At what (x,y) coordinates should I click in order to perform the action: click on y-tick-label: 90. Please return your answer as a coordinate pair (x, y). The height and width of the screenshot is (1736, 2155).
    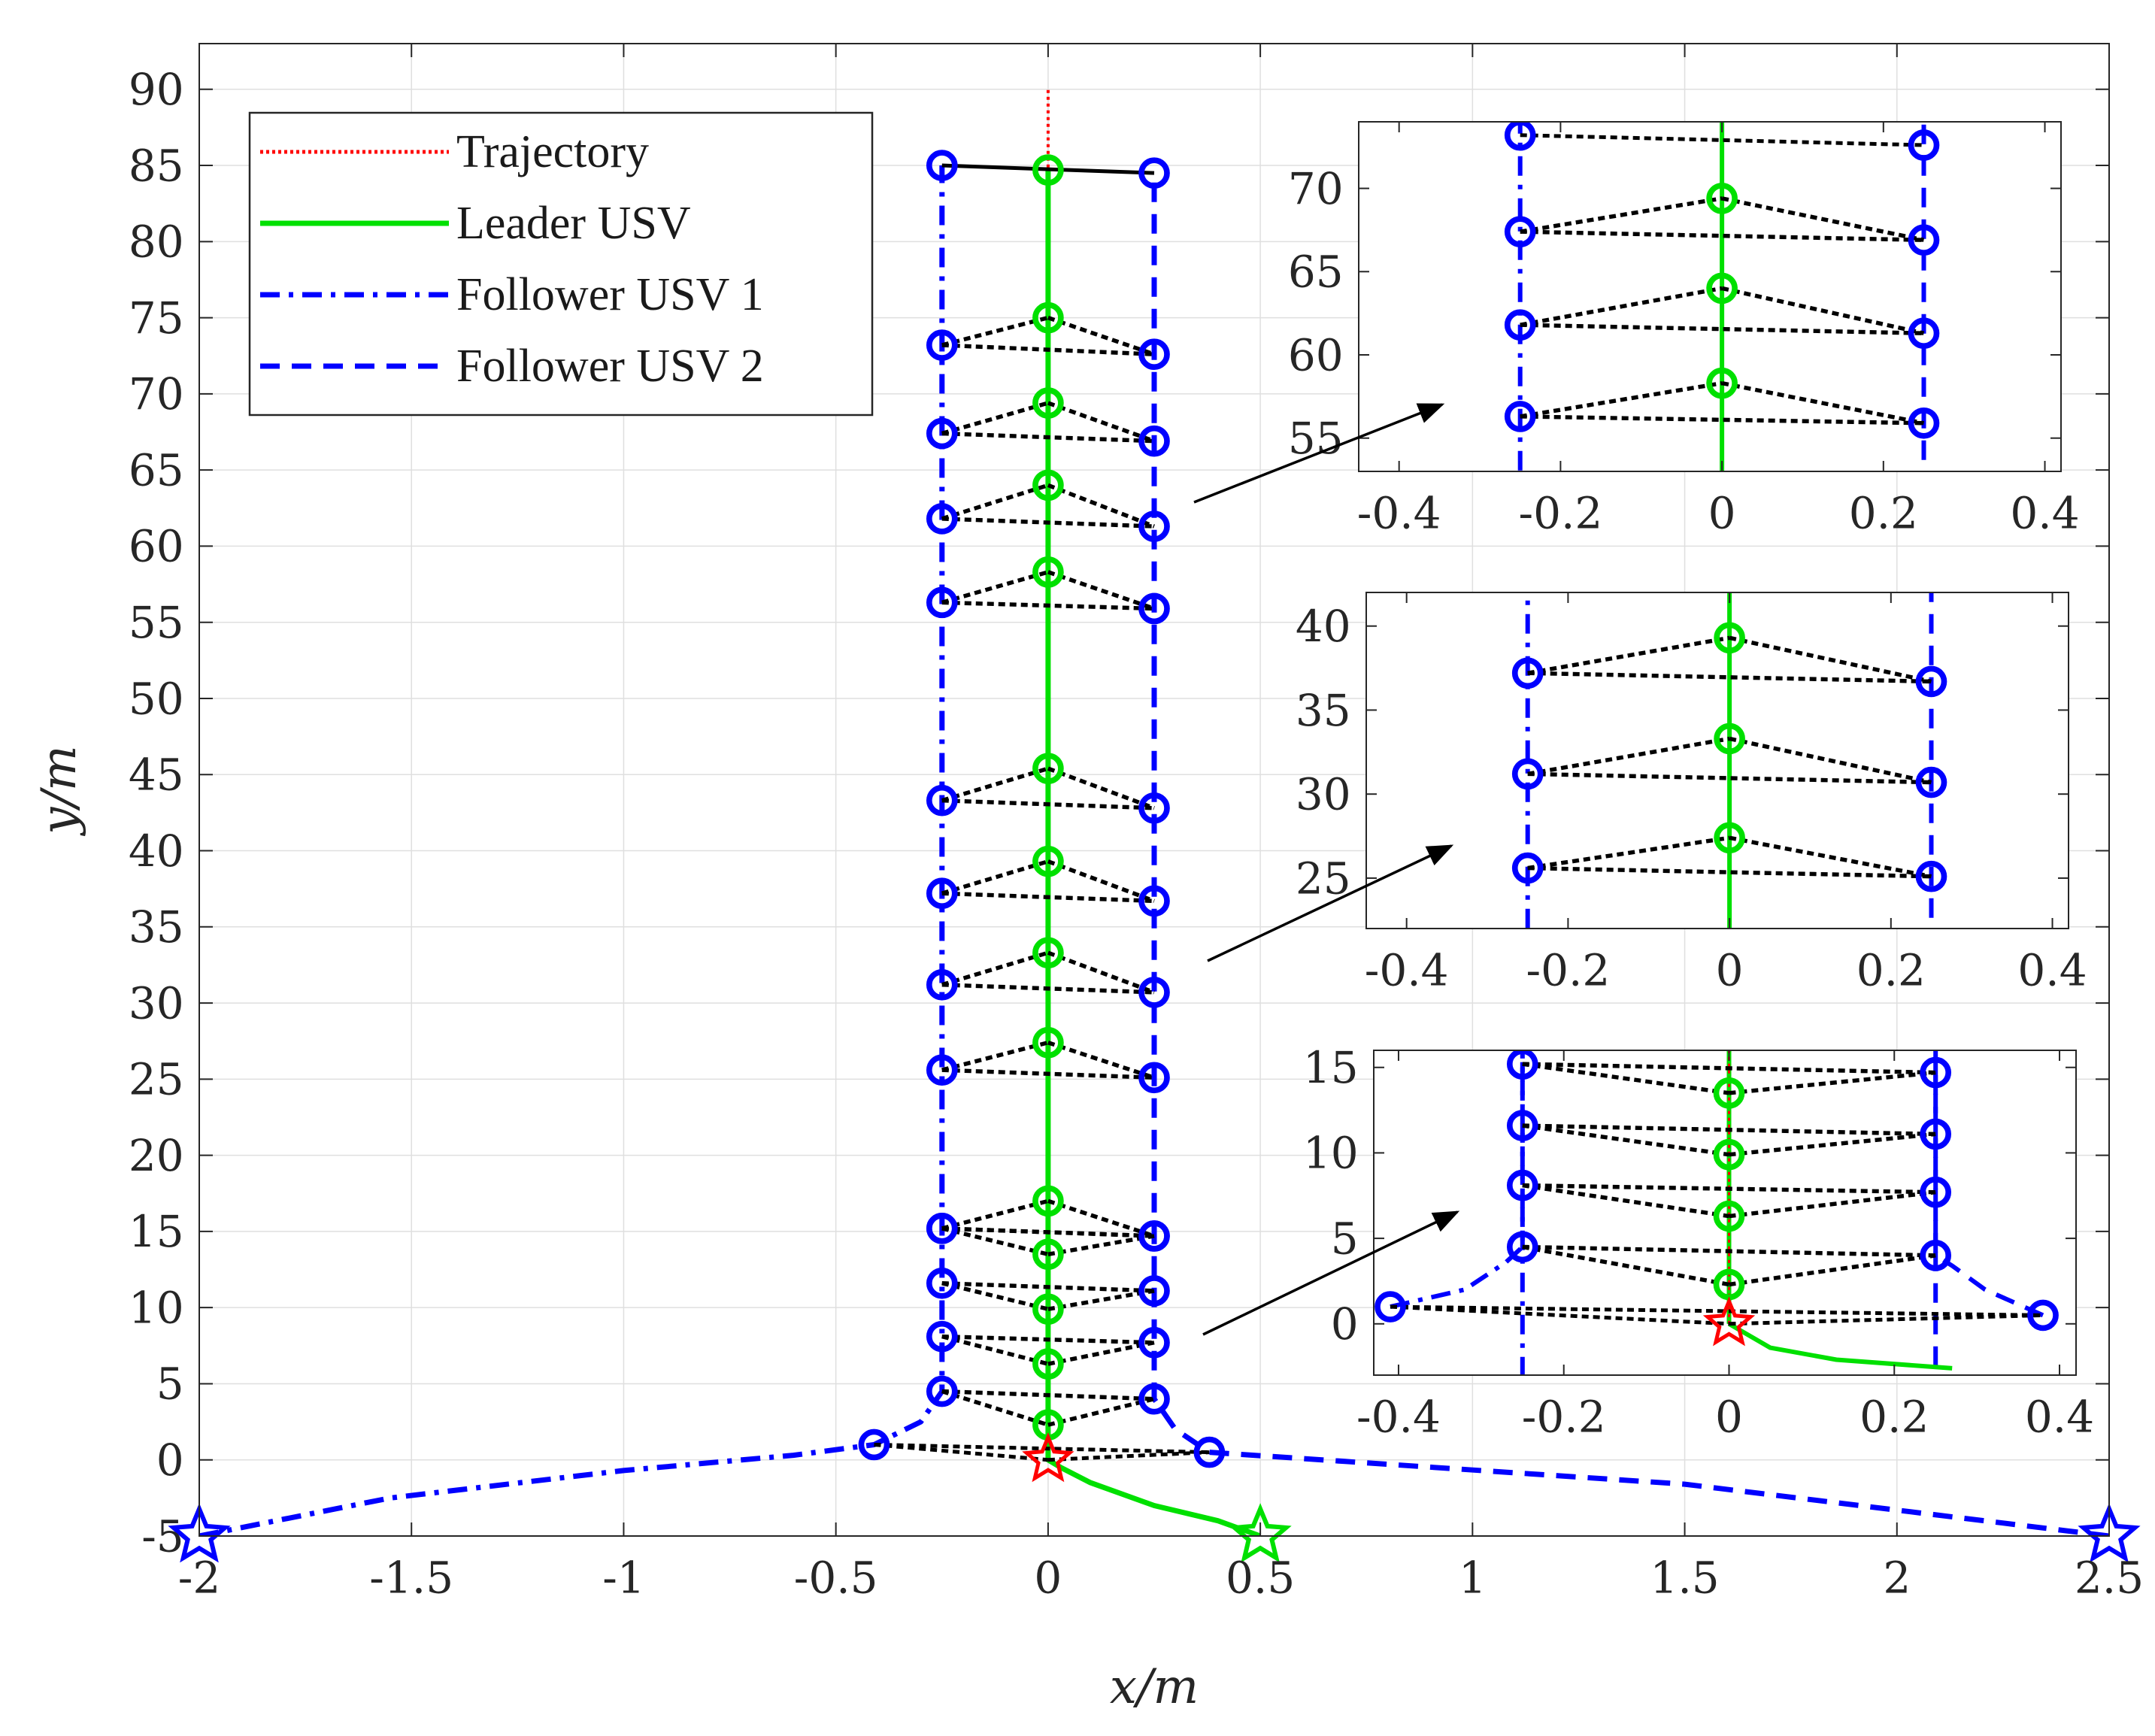
    Looking at the image, I should click on (156, 89).